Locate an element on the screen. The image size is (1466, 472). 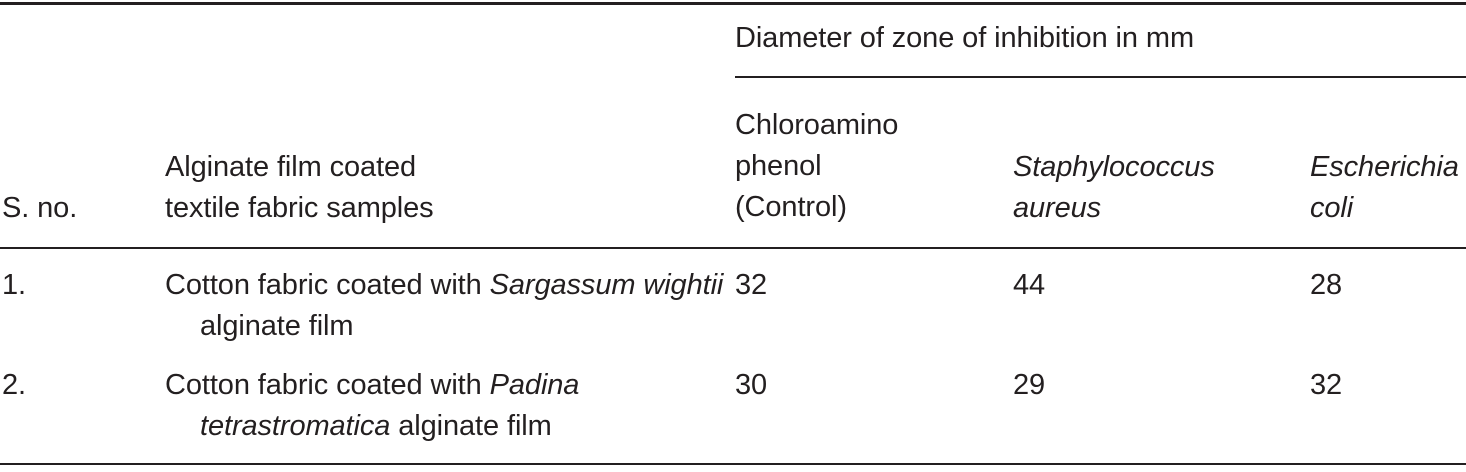
table-row-2-control-value: 30 is located at coordinates (751, 385).